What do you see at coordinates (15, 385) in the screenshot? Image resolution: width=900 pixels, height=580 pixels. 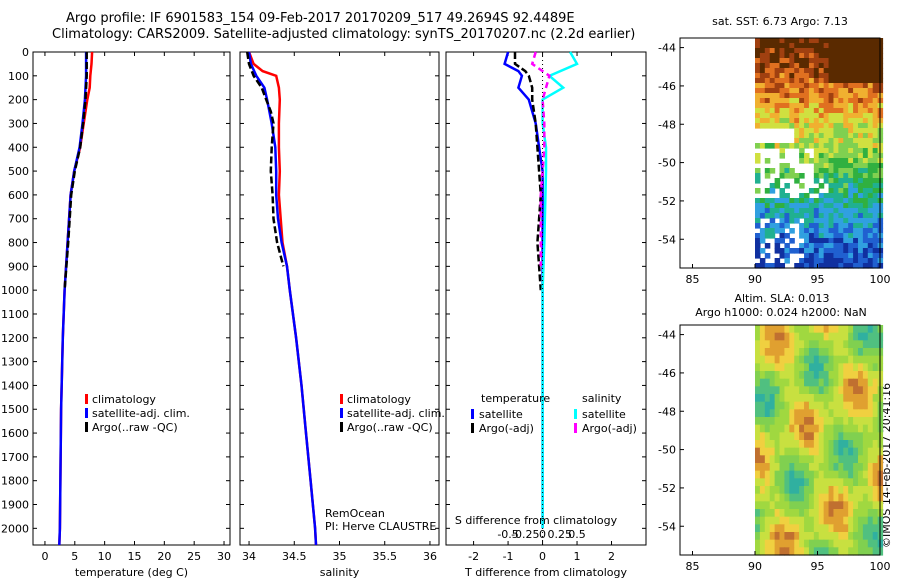 I see `y-tick-label: 1400` at bounding box center [15, 385].